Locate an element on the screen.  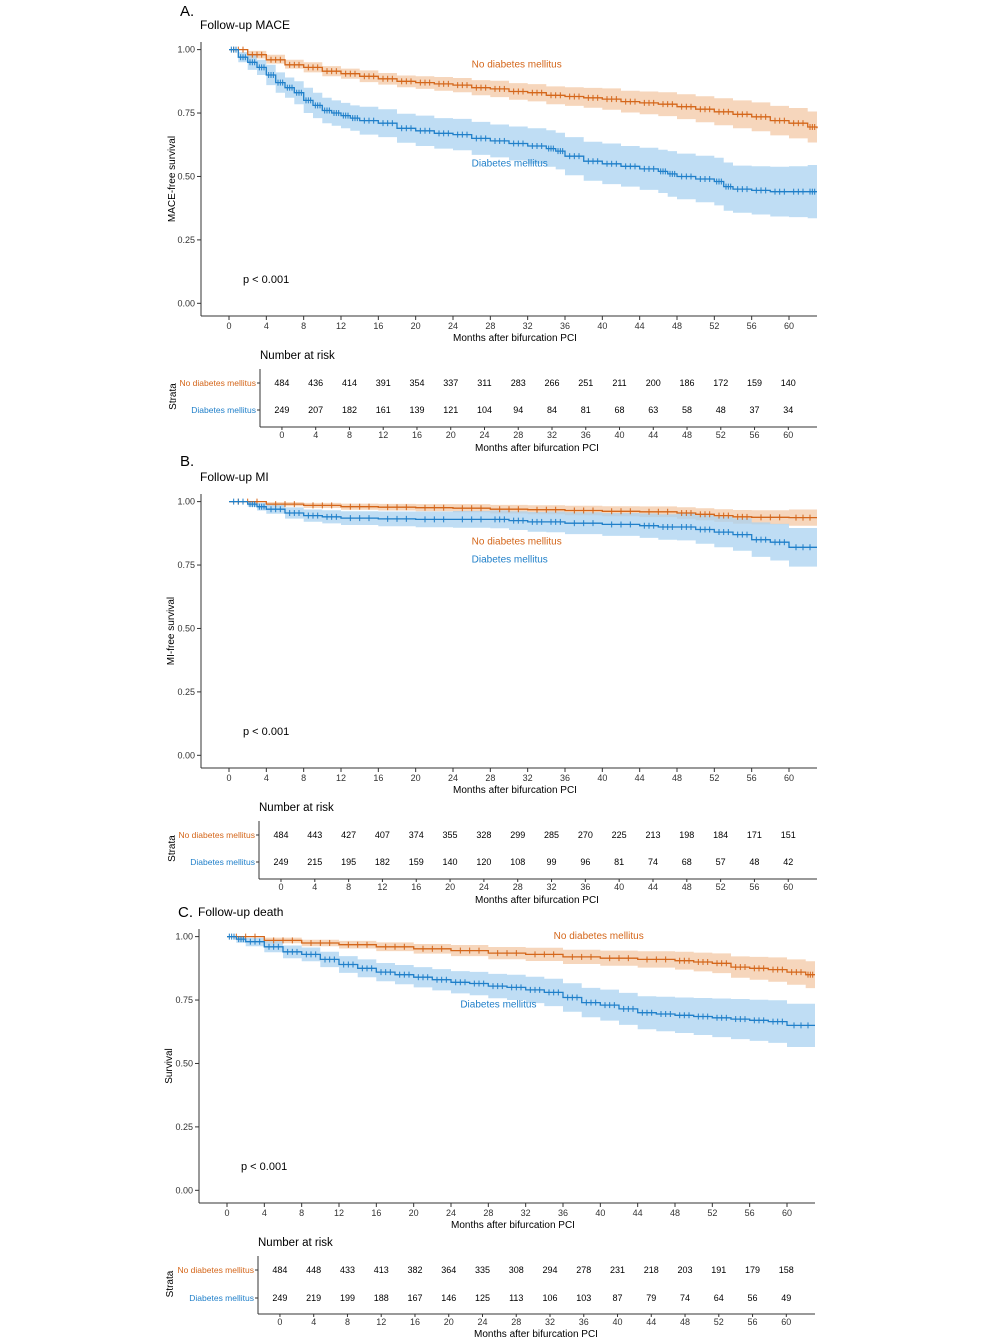
risk-count: 207 is located at coordinates (315, 410).